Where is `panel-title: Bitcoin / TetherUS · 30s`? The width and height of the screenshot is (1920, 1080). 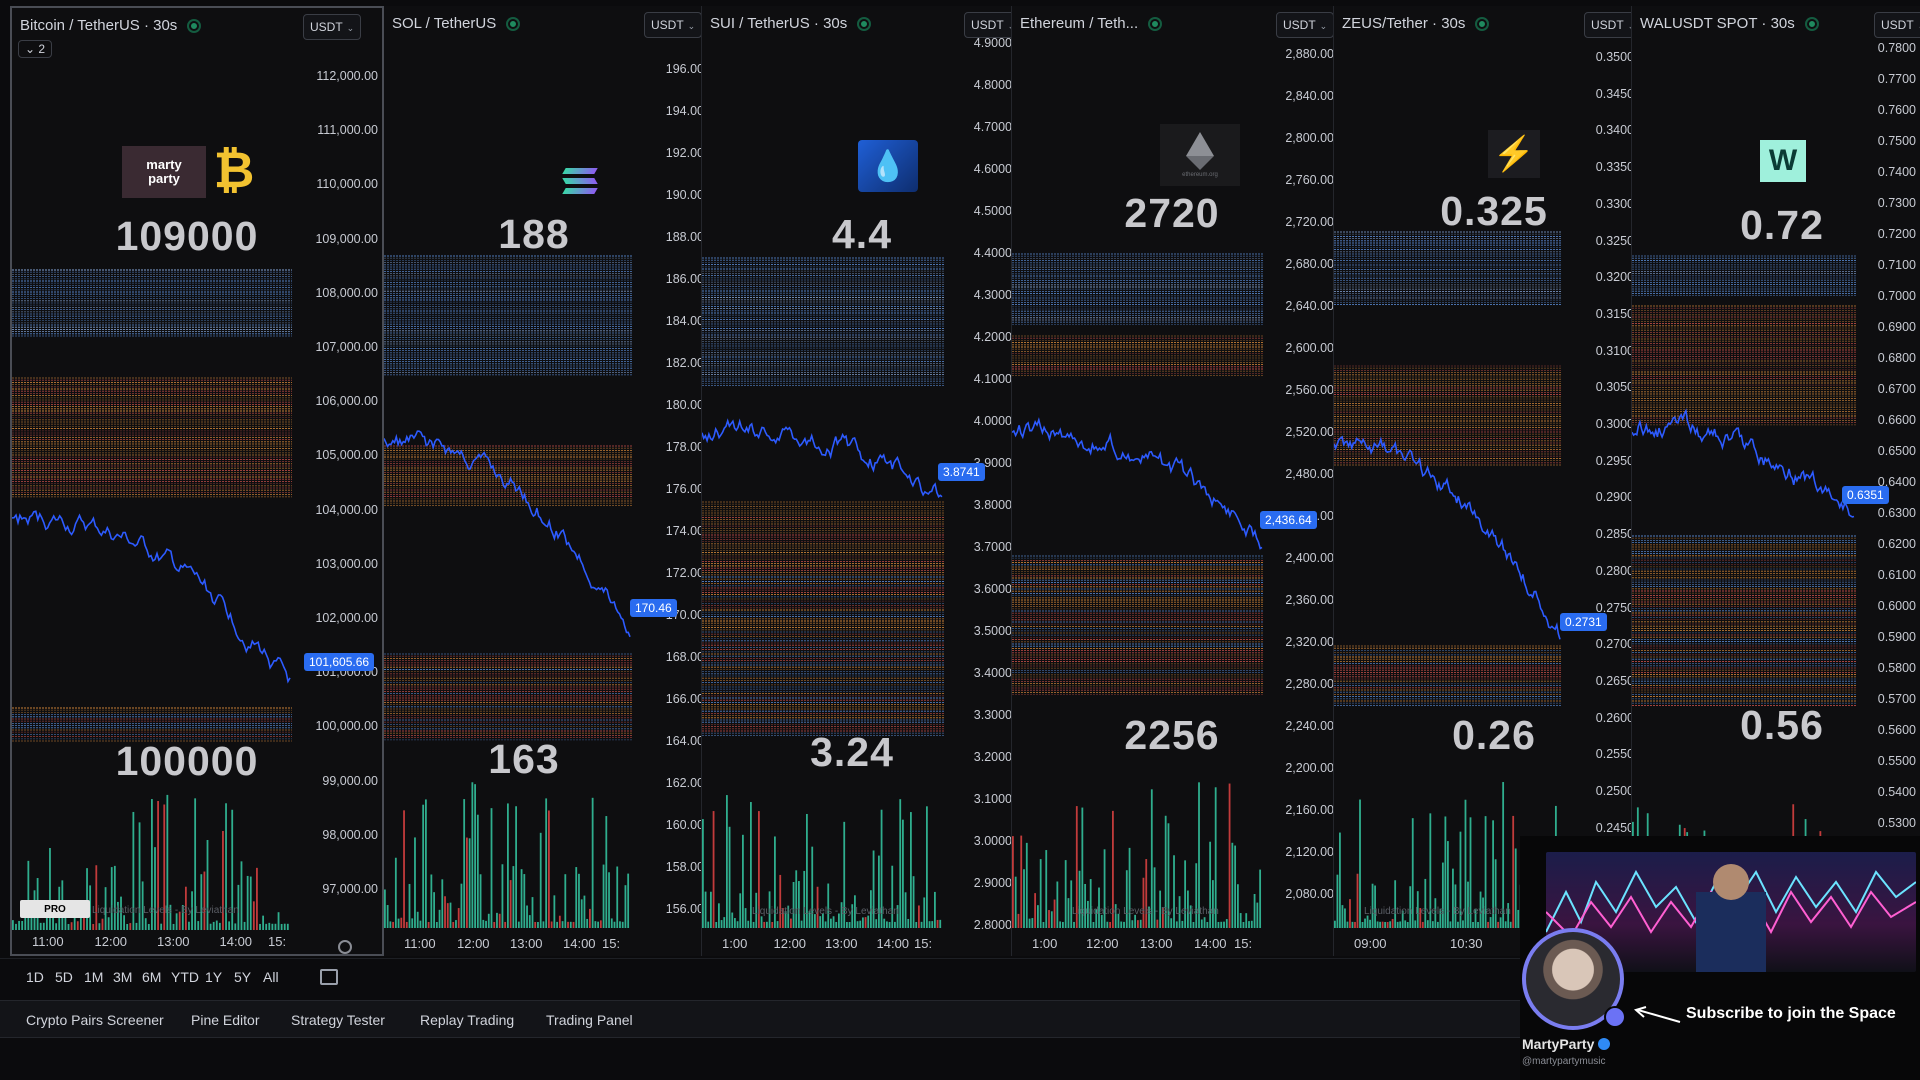 panel-title: Bitcoin / TetherUS · 30s is located at coordinates (110, 25).